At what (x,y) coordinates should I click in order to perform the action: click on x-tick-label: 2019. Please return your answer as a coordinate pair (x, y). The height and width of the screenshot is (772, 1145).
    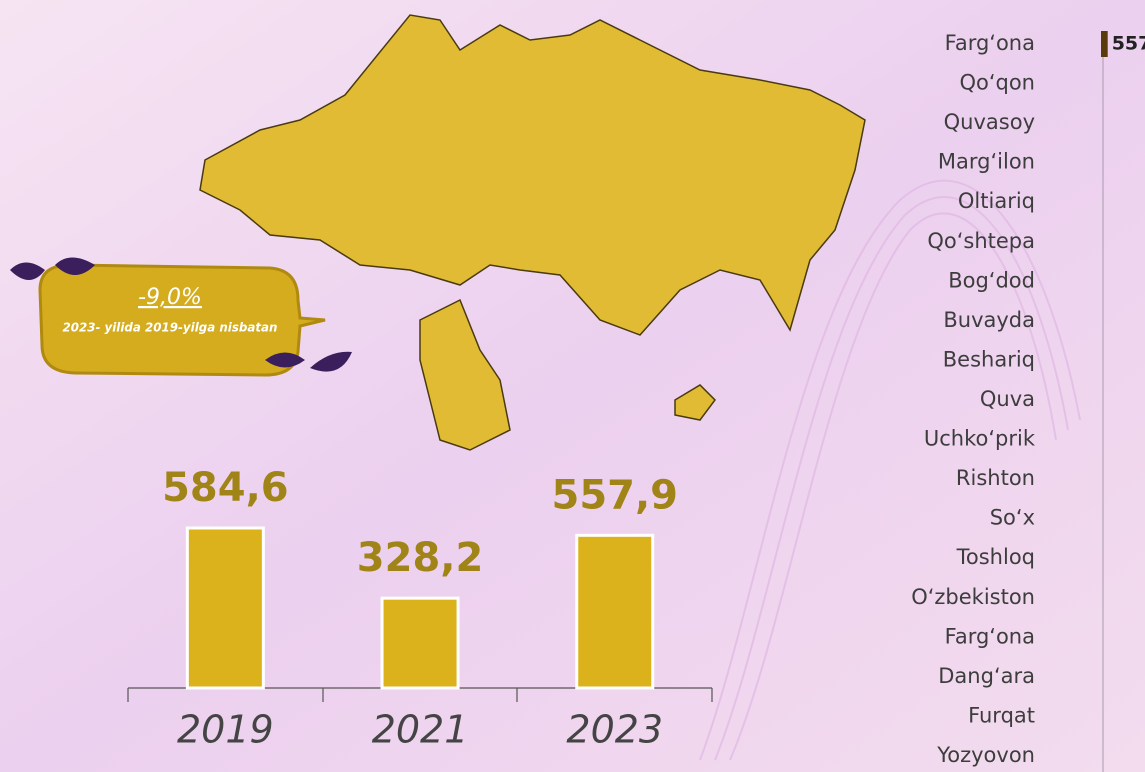
    Looking at the image, I should click on (225, 730).